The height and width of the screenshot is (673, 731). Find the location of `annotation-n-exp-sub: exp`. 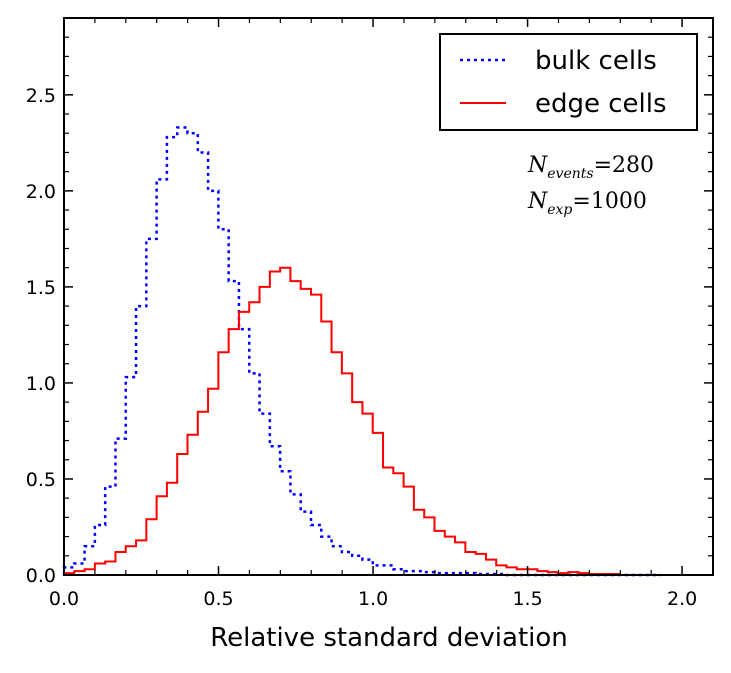

annotation-n-exp-sub: exp is located at coordinates (559, 210).